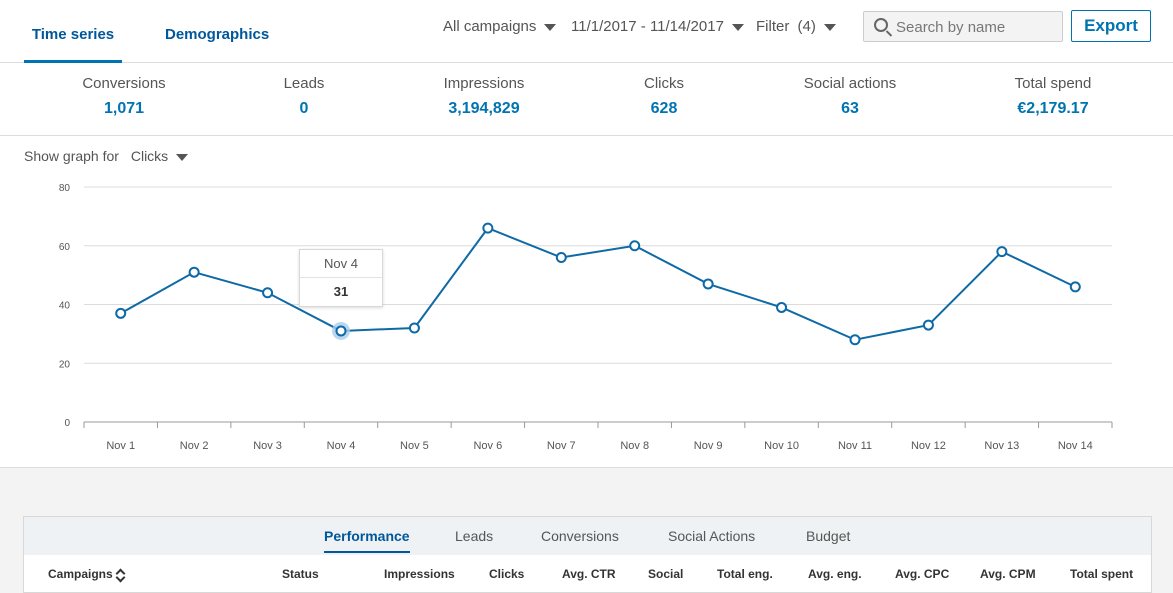 This screenshot has height=593, width=1173. Describe the element at coordinates (664, 96) in the screenshot. I see `metric-clicks: Clicks 628` at that location.